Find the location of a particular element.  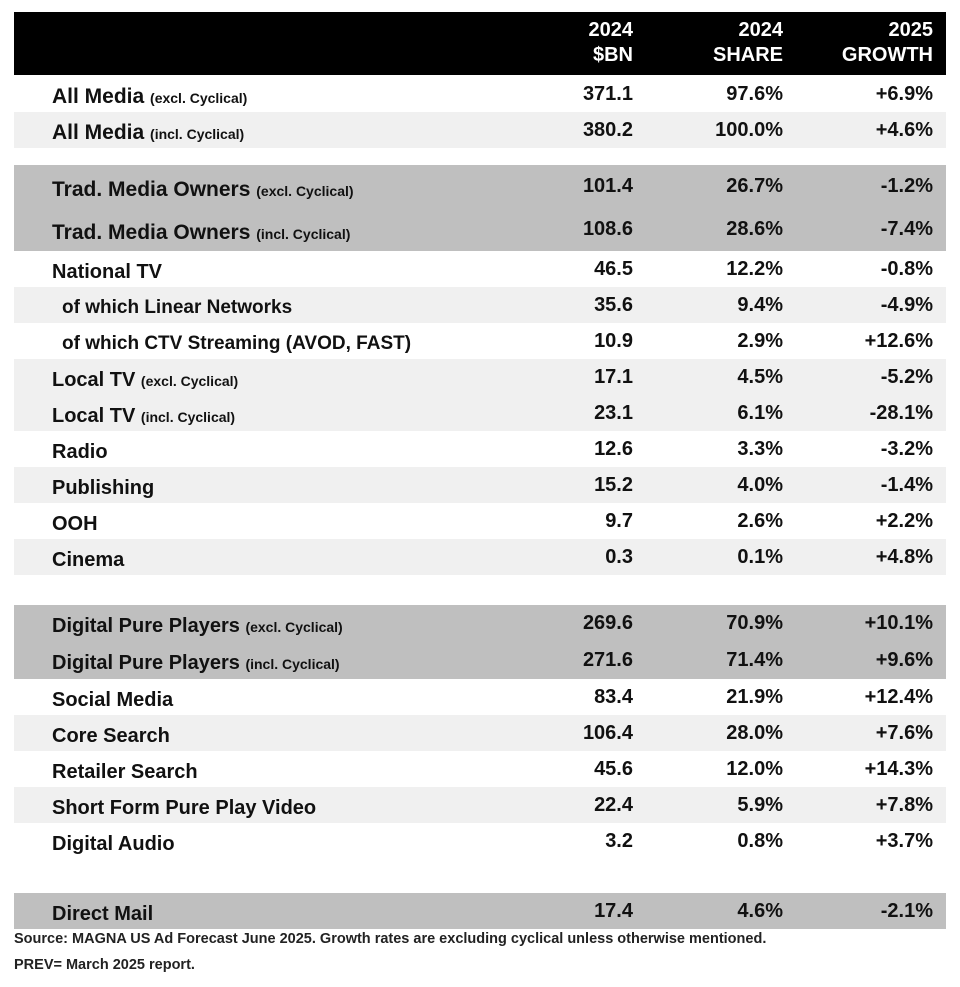

row-label: Cinema is located at coordinates (88, 560).